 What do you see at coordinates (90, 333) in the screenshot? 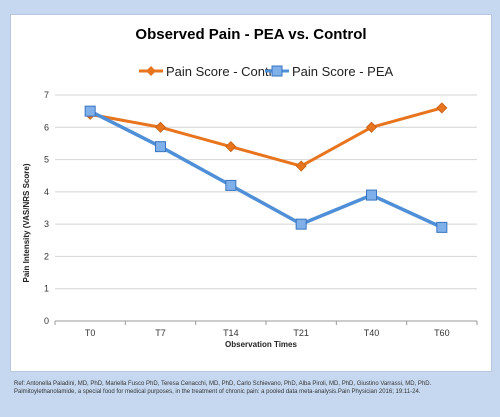
I see `x-tick-label: T0` at bounding box center [90, 333].